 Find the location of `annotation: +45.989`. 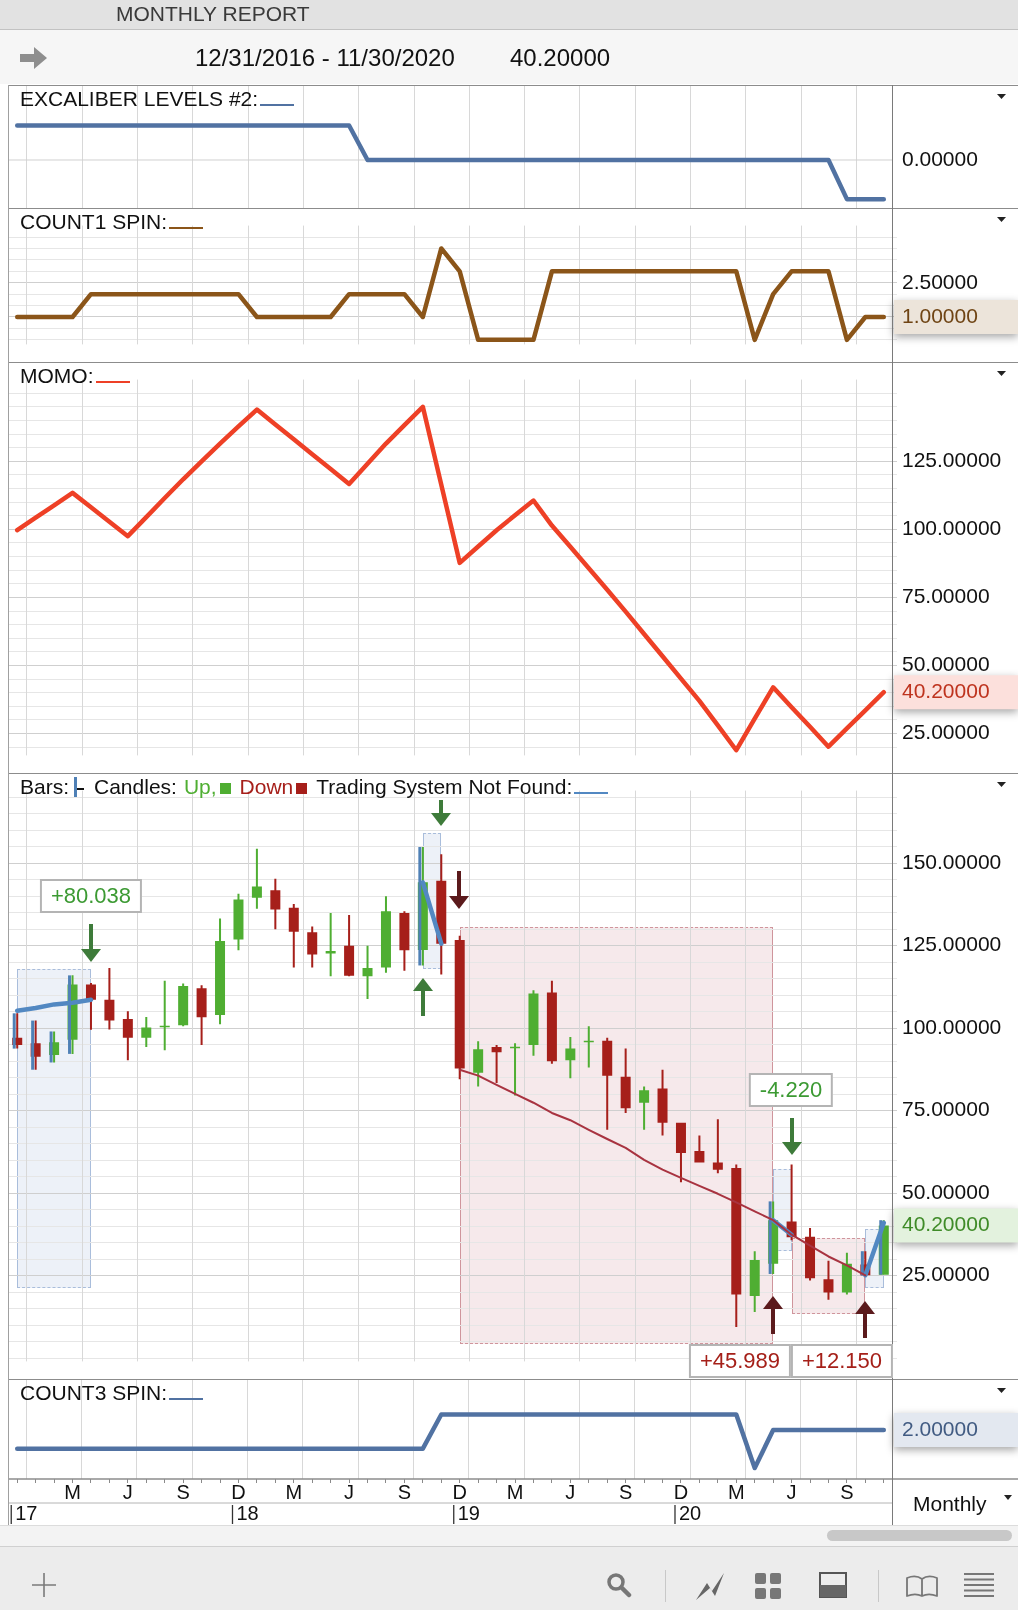

annotation: +45.989 is located at coordinates (740, 1361).